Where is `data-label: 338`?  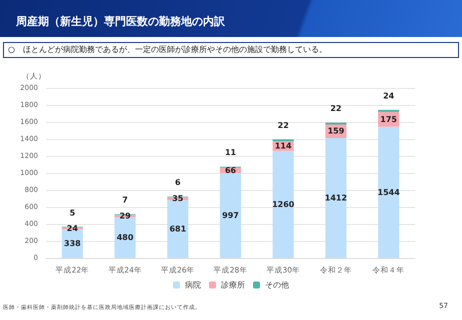 data-label: 338 is located at coordinates (73, 243).